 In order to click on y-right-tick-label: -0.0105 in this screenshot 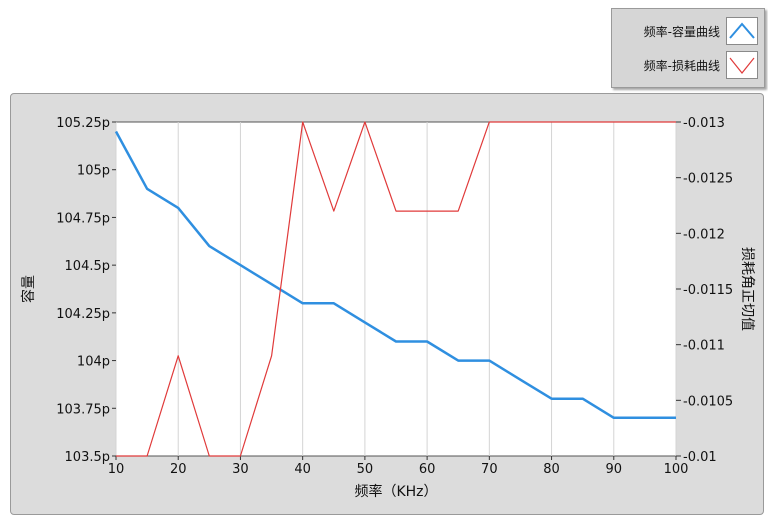, I will do `click(708, 401)`.